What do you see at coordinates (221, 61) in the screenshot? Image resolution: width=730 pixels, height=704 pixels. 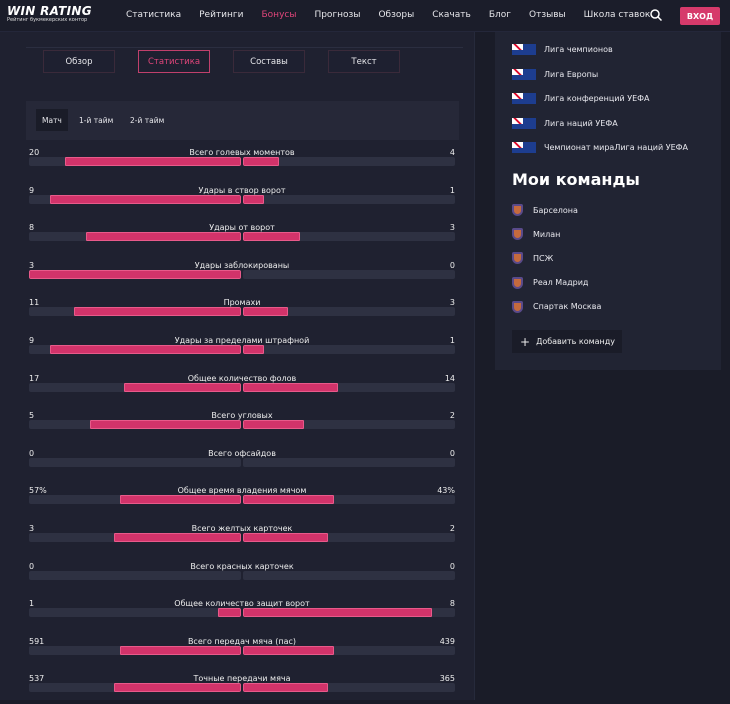 I see `match-tabs: Обзор Статистика Составы Текст` at bounding box center [221, 61].